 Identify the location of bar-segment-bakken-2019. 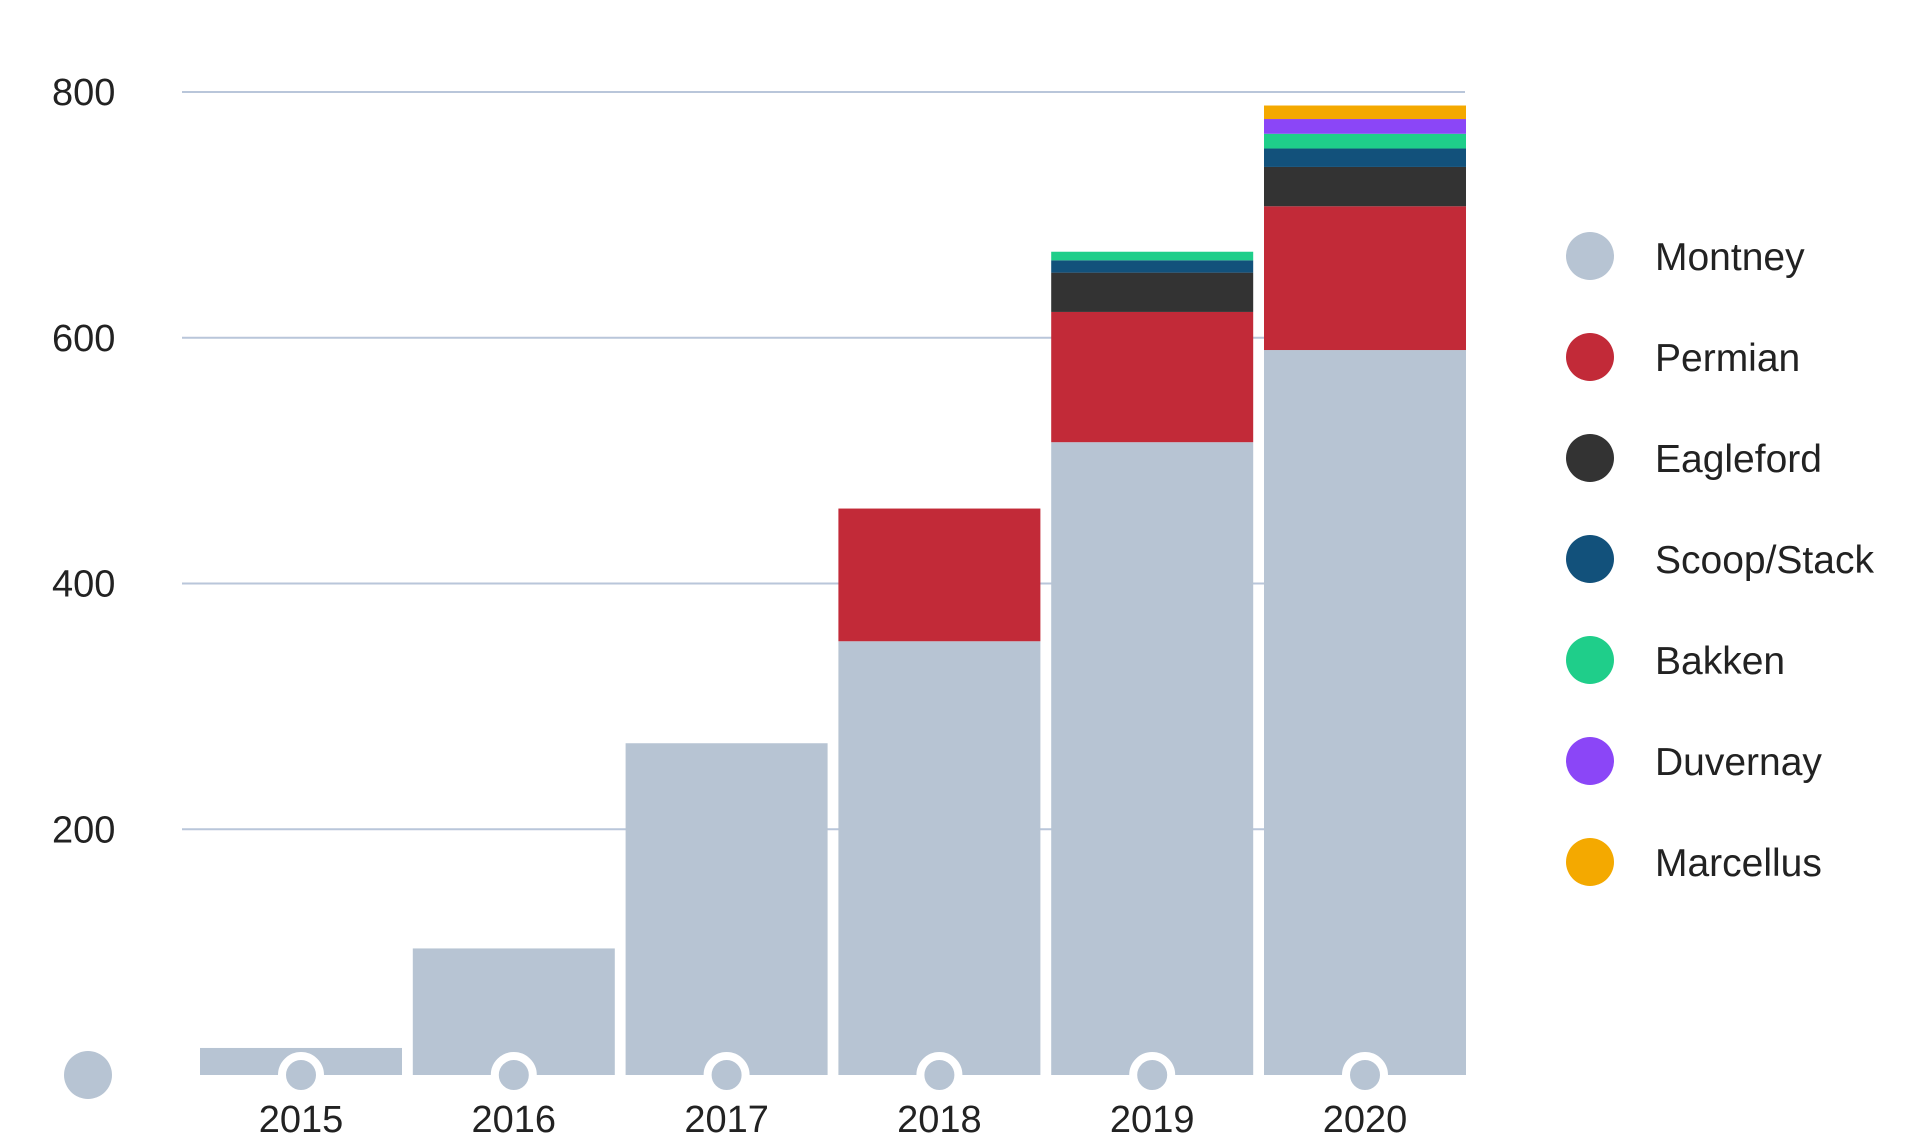
(1152, 256).